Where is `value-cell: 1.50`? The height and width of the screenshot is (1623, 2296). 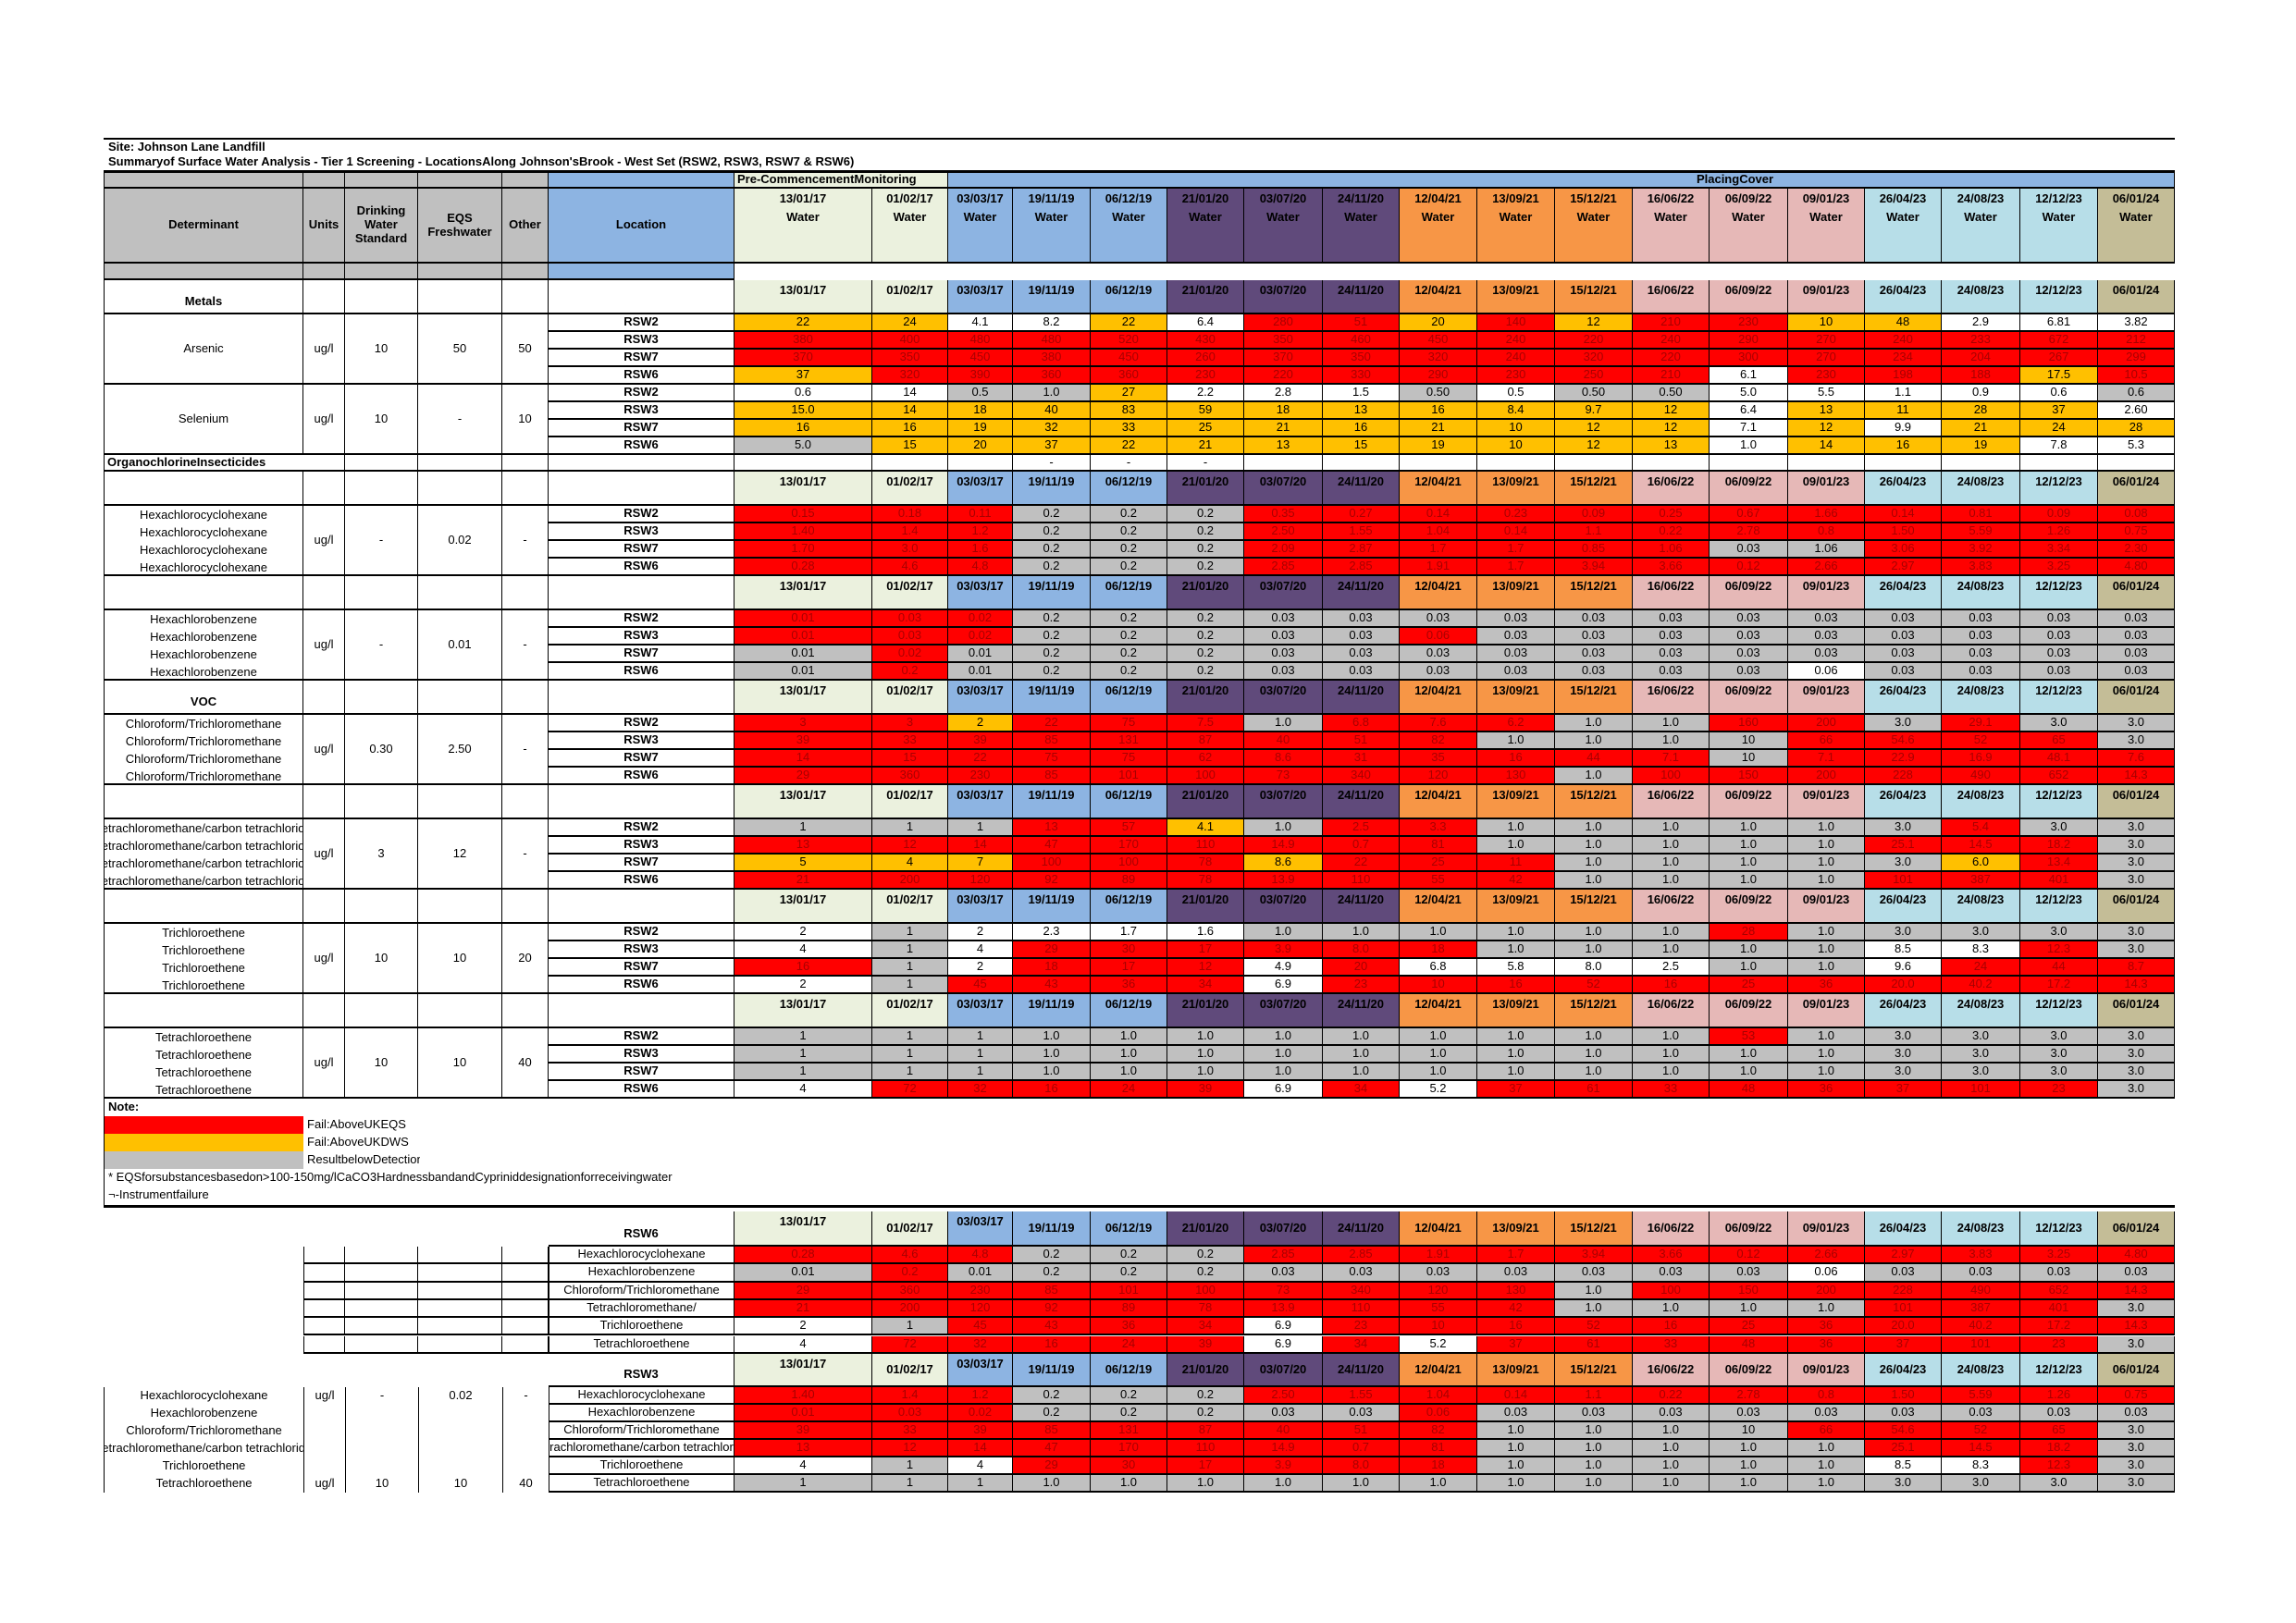 value-cell: 1.50 is located at coordinates (1903, 1396).